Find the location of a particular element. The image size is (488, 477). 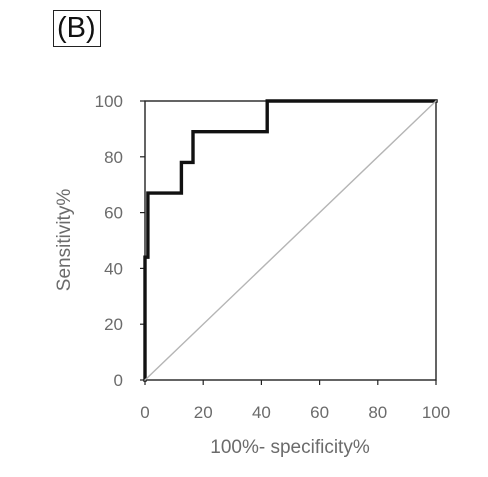

x-tick-label: 20 is located at coordinates (203, 412).